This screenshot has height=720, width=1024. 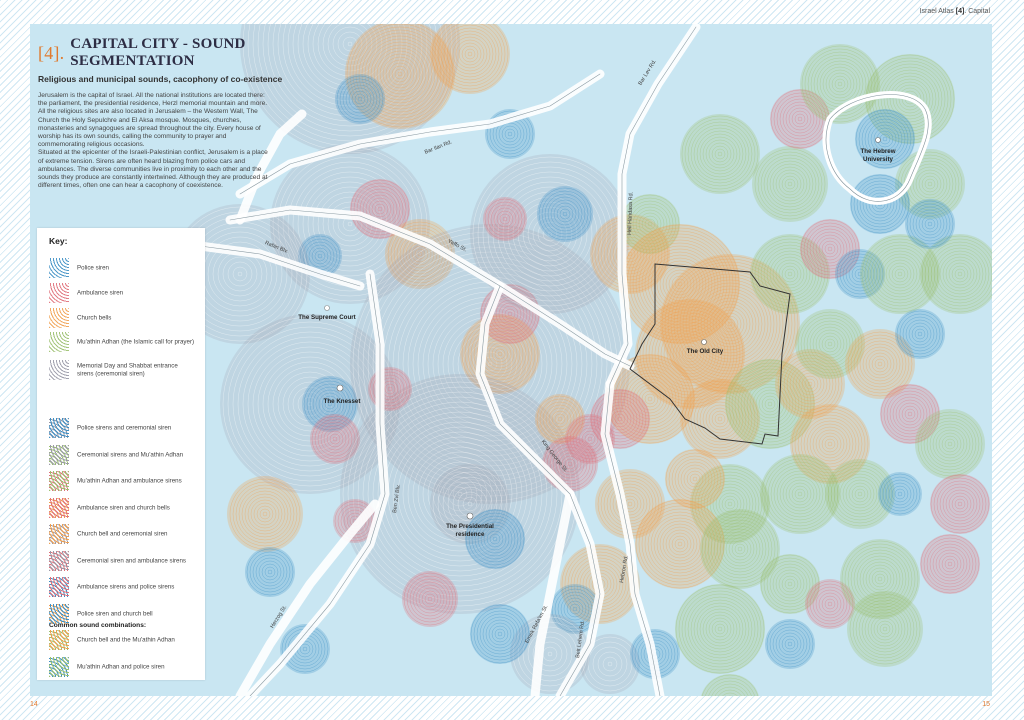 I want to click on page-number-right: 15, so click(x=986, y=704).